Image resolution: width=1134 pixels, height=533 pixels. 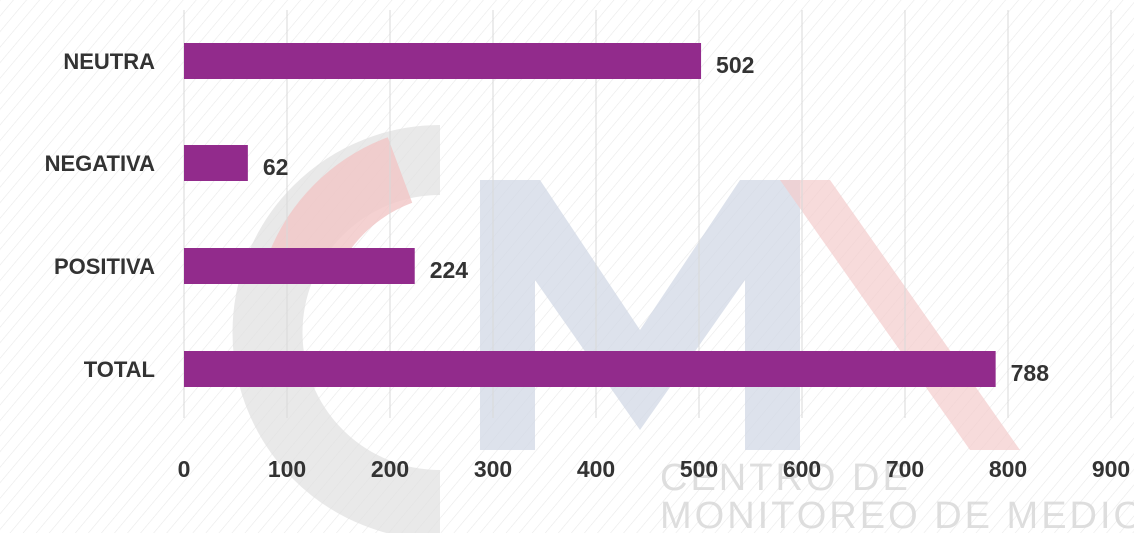 I want to click on x-tick-label: 600, so click(x=802, y=469).